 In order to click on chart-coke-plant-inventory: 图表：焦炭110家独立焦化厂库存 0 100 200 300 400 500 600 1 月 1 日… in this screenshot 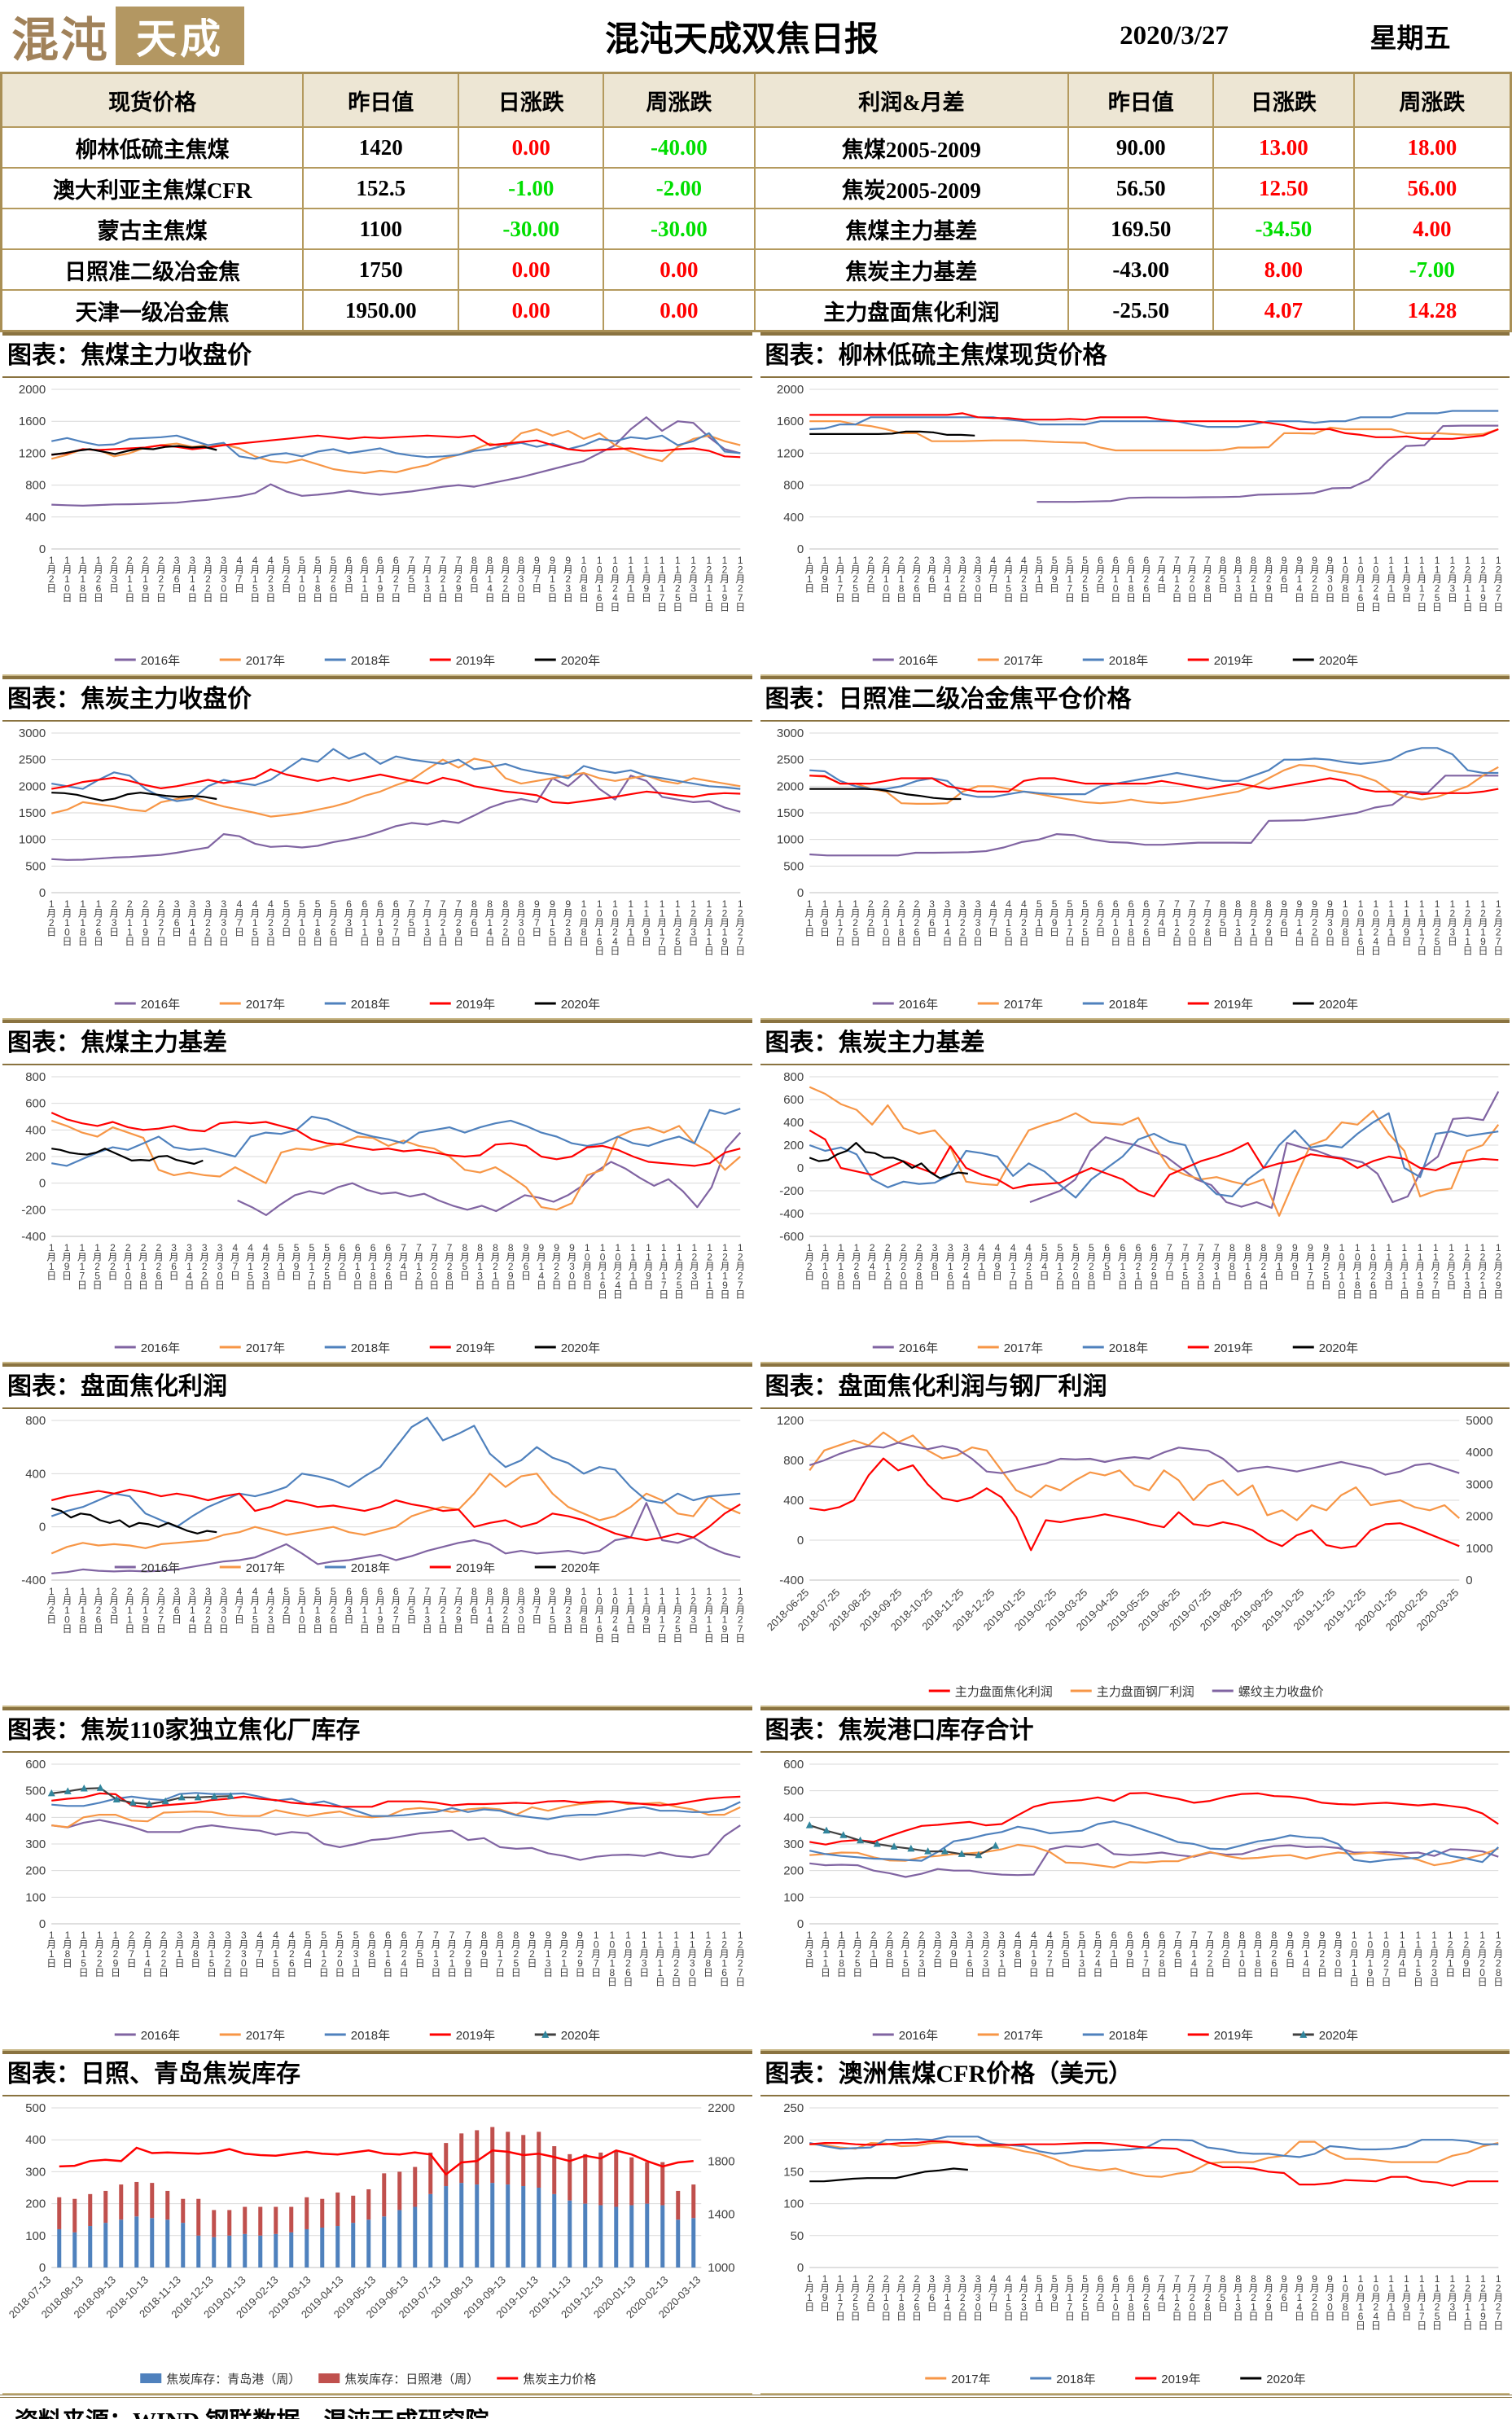, I will do `click(377, 1879)`.